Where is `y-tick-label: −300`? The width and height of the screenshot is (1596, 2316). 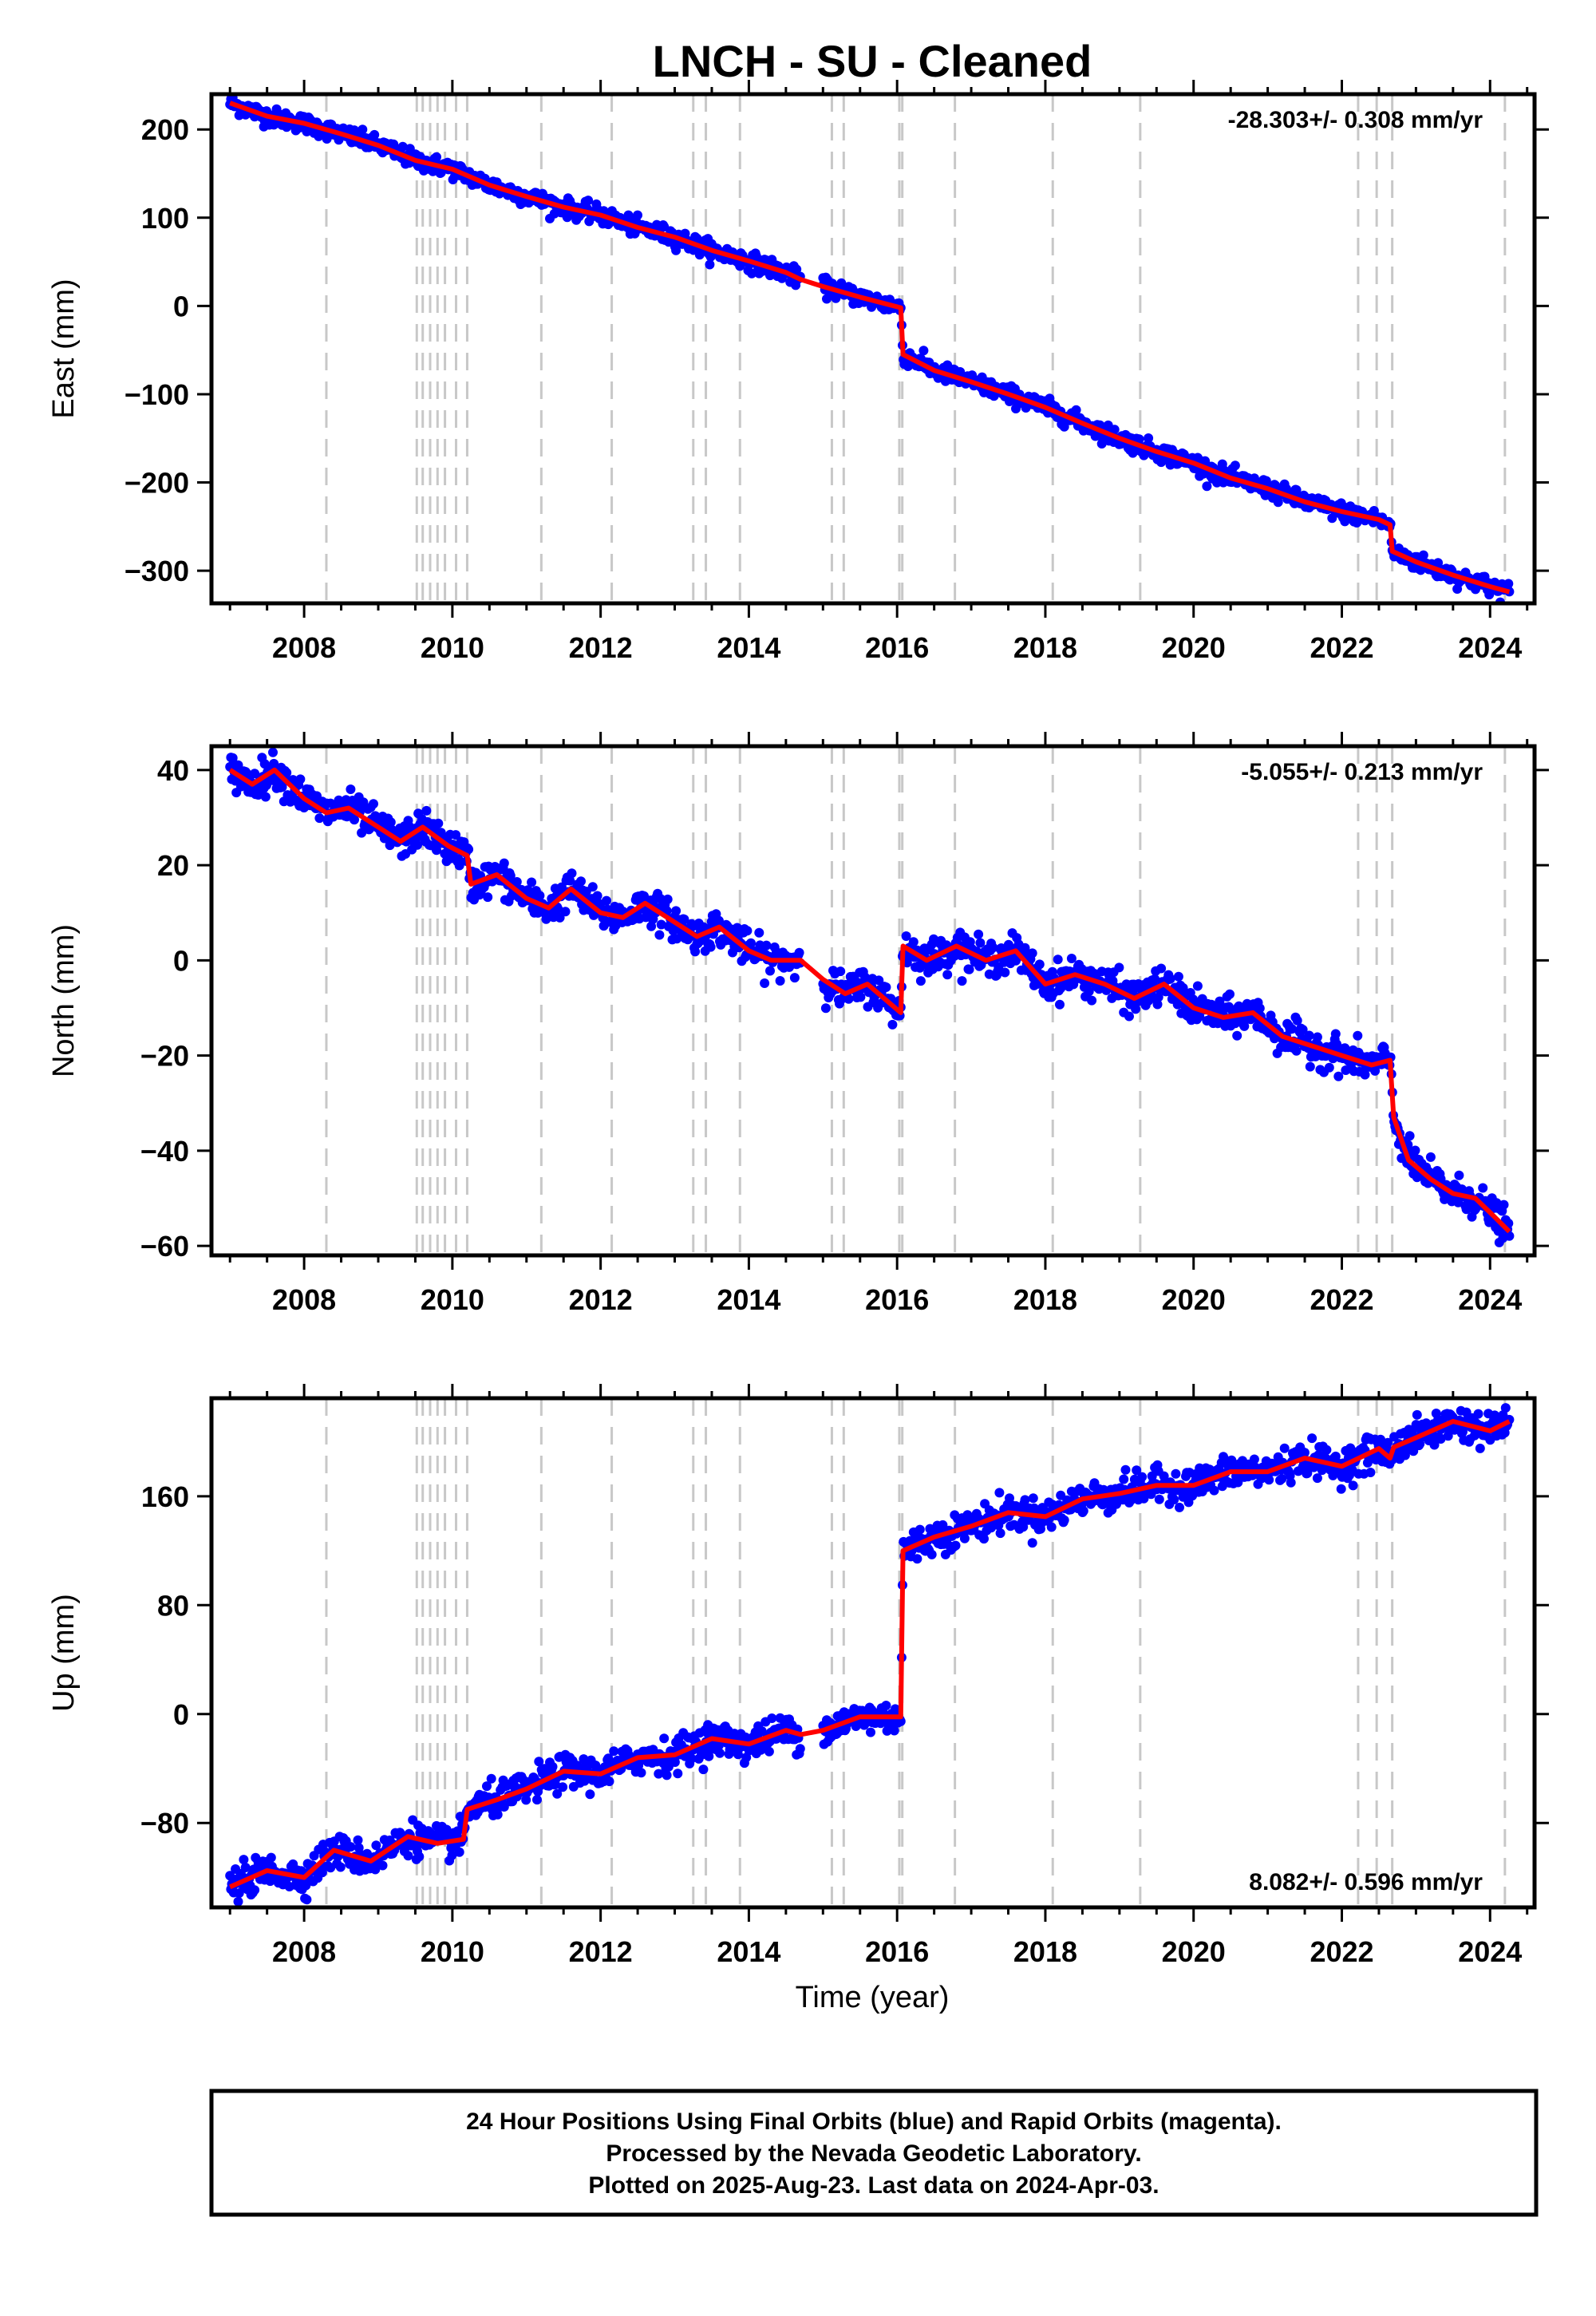 y-tick-label: −300 is located at coordinates (156, 571).